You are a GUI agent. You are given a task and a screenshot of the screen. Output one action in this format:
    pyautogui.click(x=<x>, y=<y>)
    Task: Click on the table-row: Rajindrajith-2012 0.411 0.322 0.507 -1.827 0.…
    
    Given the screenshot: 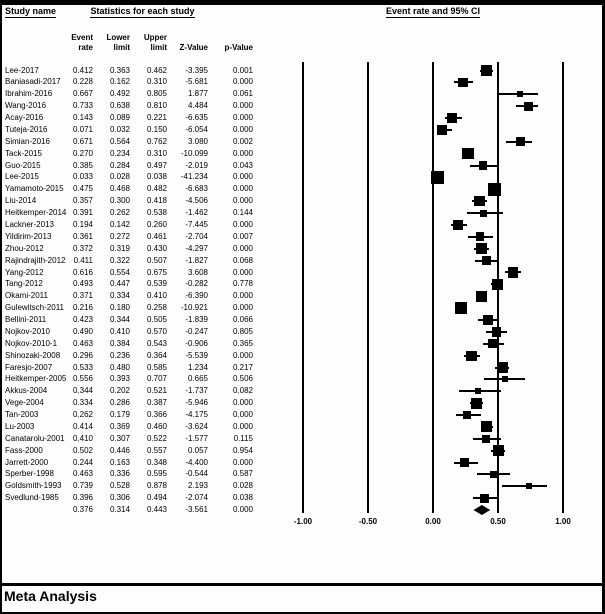 What is the action you would take?
    pyautogui.click(x=302, y=261)
    